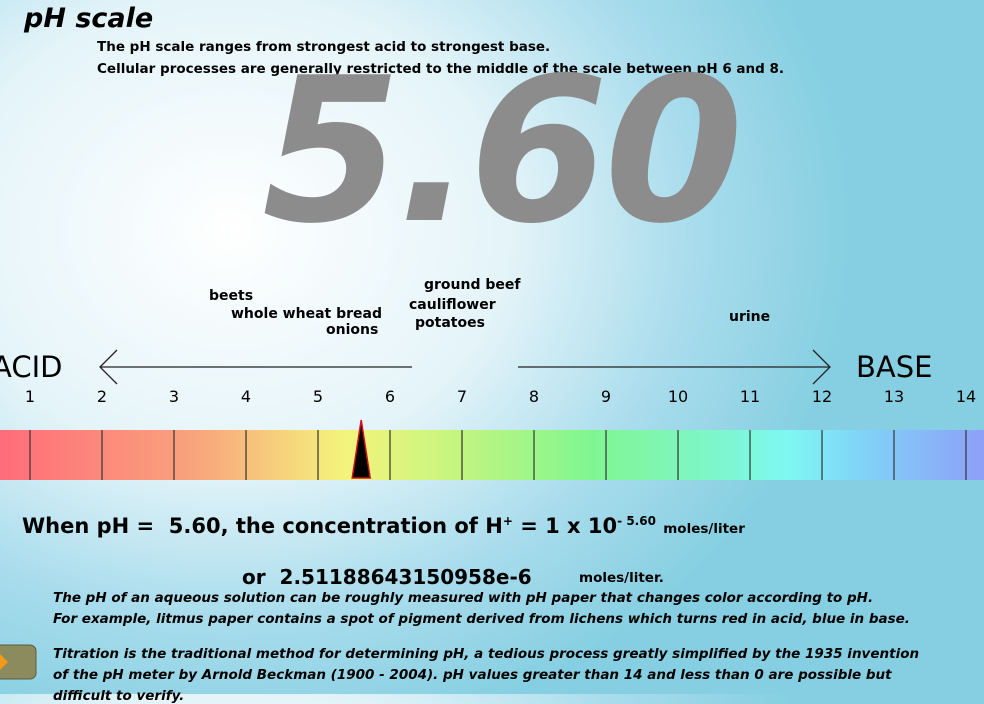  I want to click on formula-ph: 5.60, so click(194, 526).